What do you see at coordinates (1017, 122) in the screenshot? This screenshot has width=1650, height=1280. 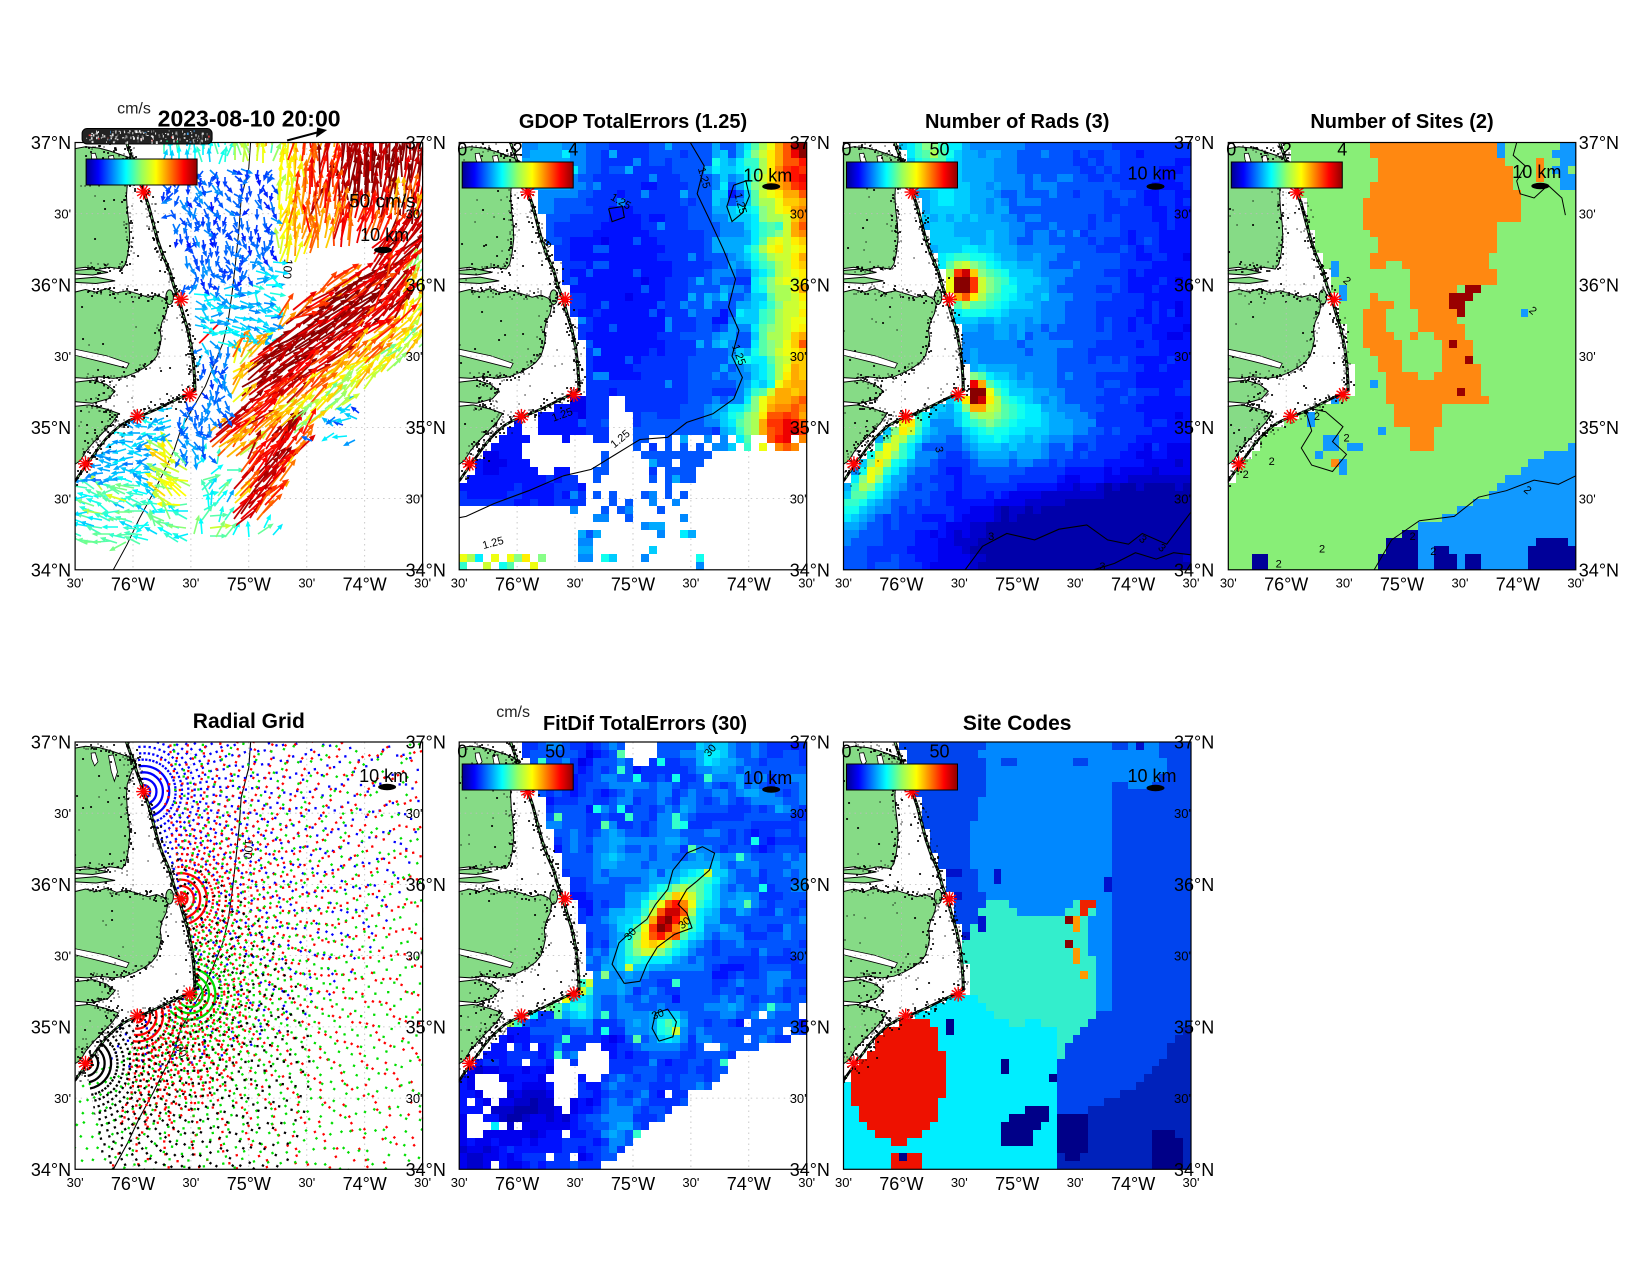 I see `svg-text: Number of Rads (3)` at bounding box center [1017, 122].